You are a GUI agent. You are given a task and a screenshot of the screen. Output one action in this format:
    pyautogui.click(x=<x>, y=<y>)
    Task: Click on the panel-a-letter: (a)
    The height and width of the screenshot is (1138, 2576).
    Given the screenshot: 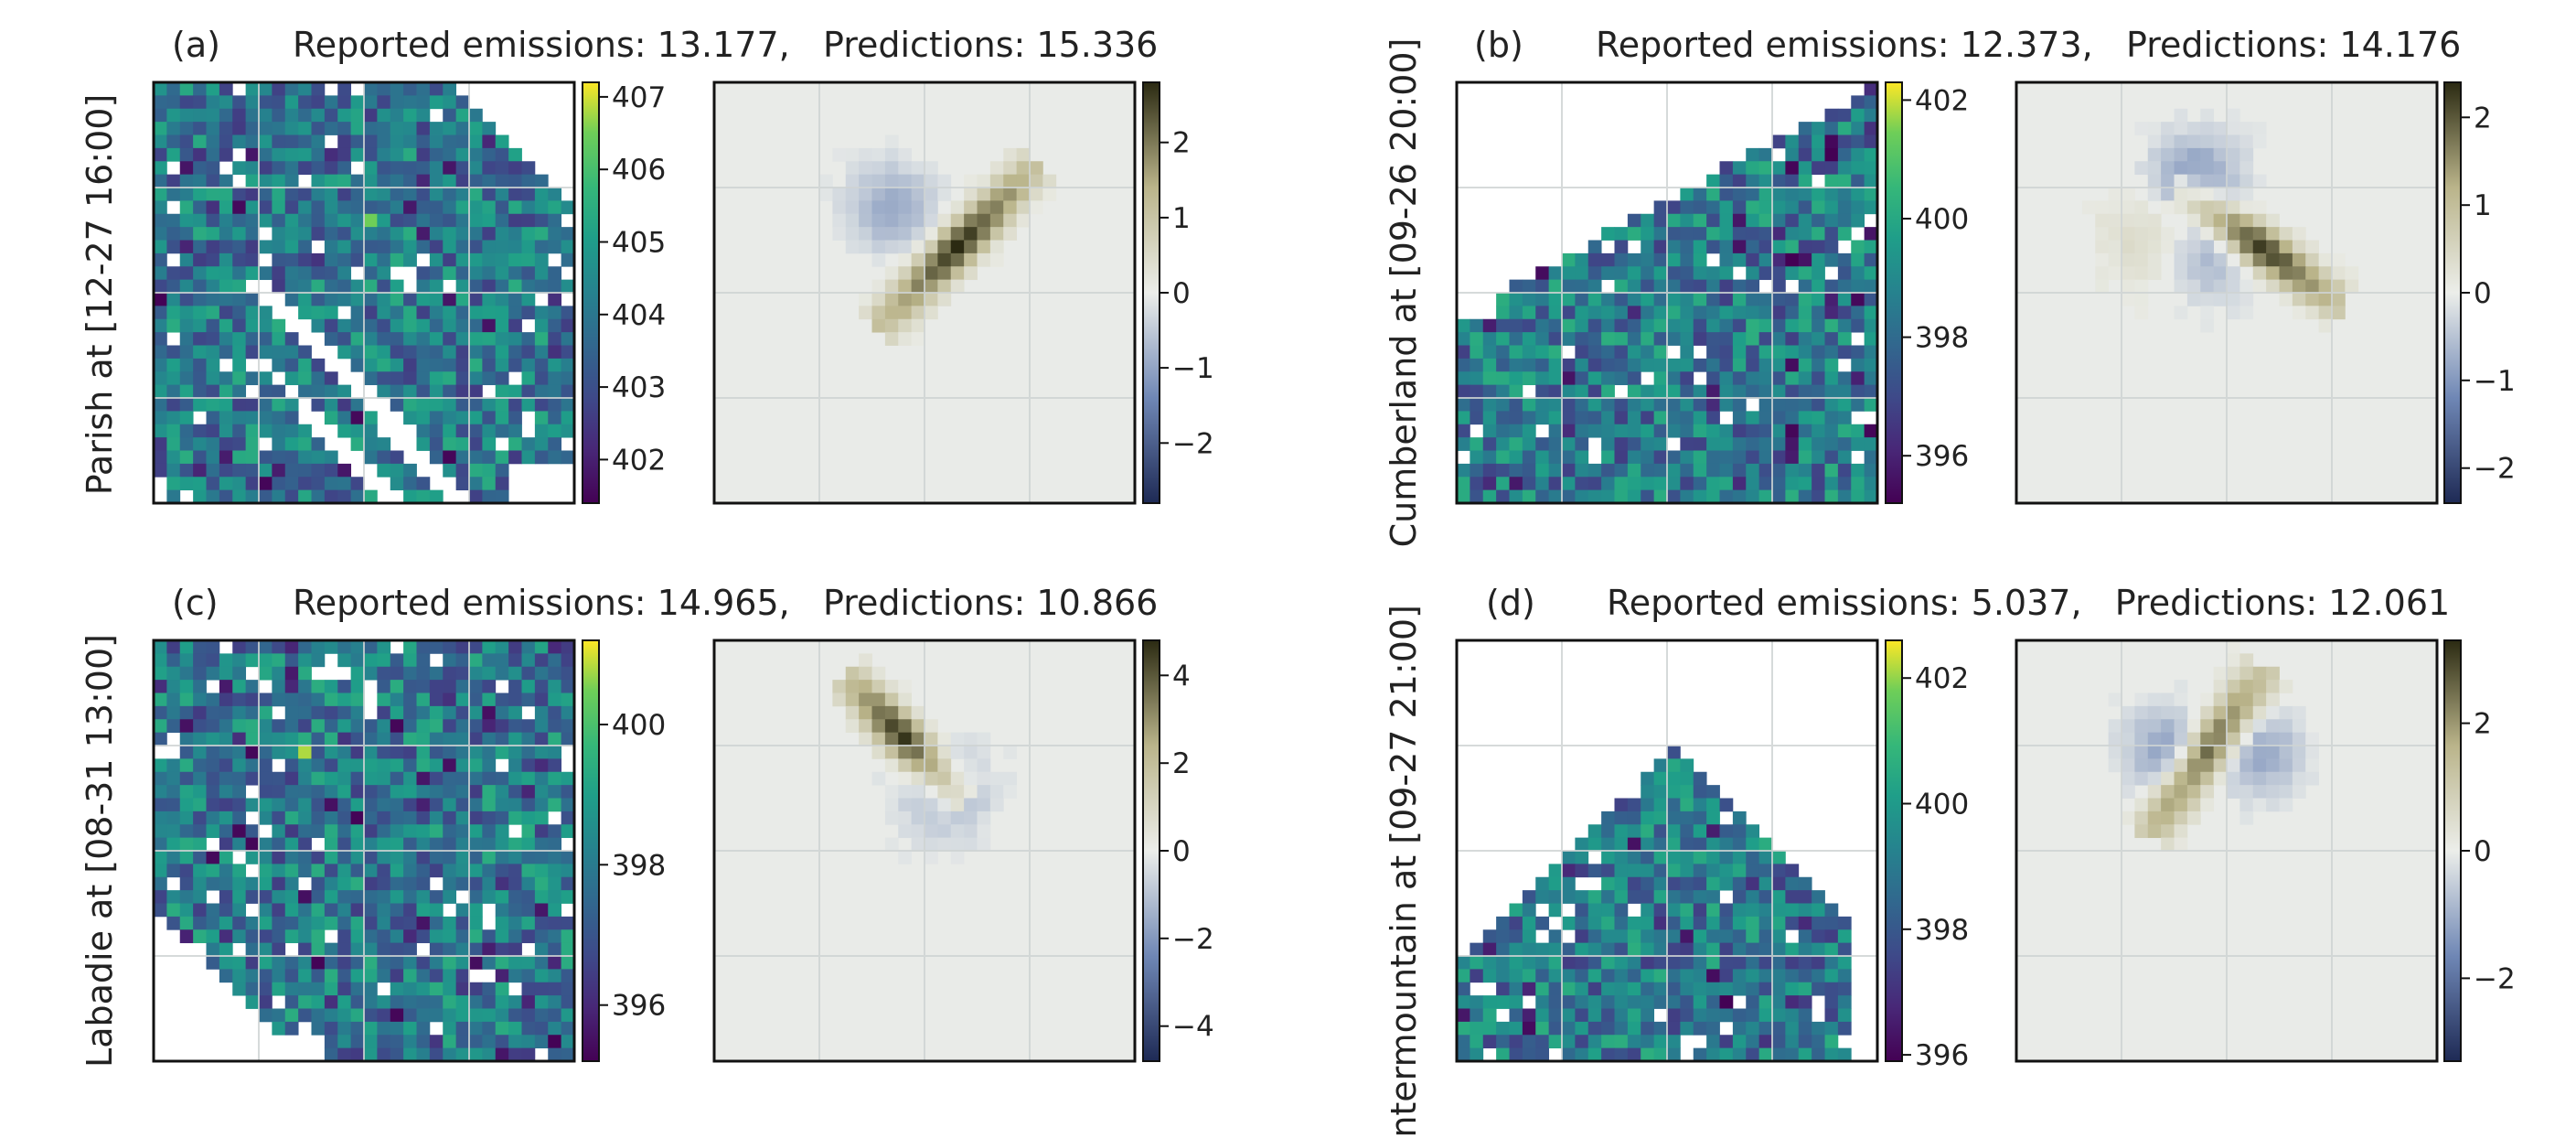 What is the action you would take?
    pyautogui.click(x=196, y=45)
    